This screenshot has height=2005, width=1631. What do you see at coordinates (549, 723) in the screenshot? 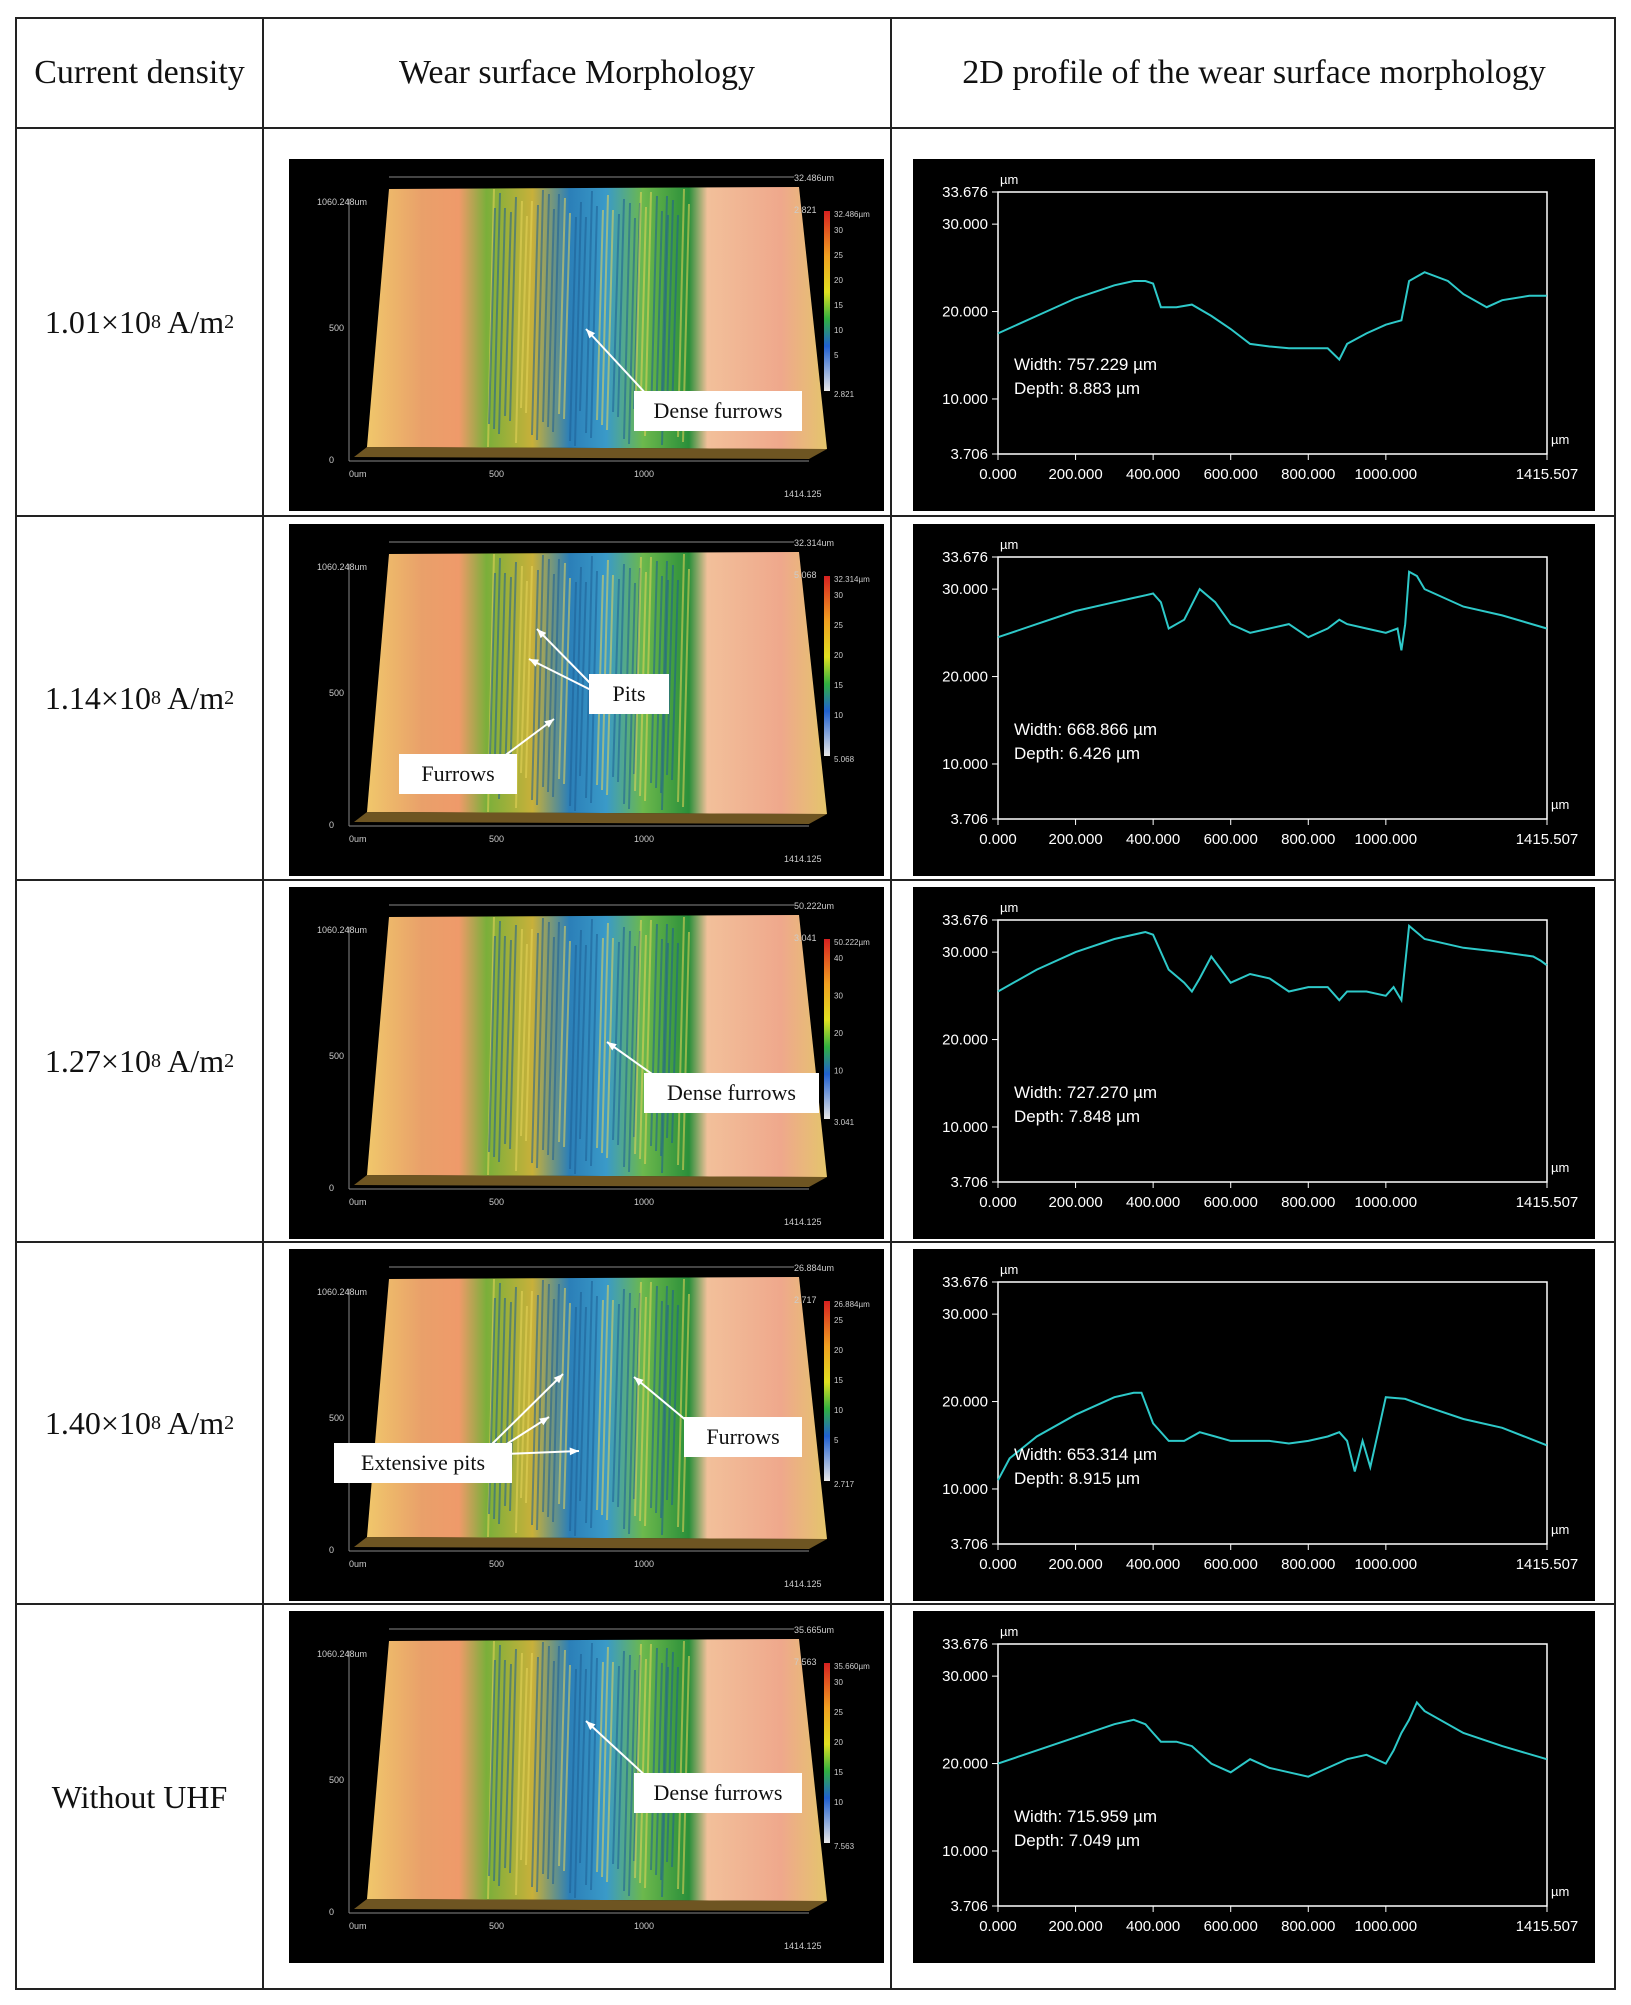
I see `callout-arrowhead` at bounding box center [549, 723].